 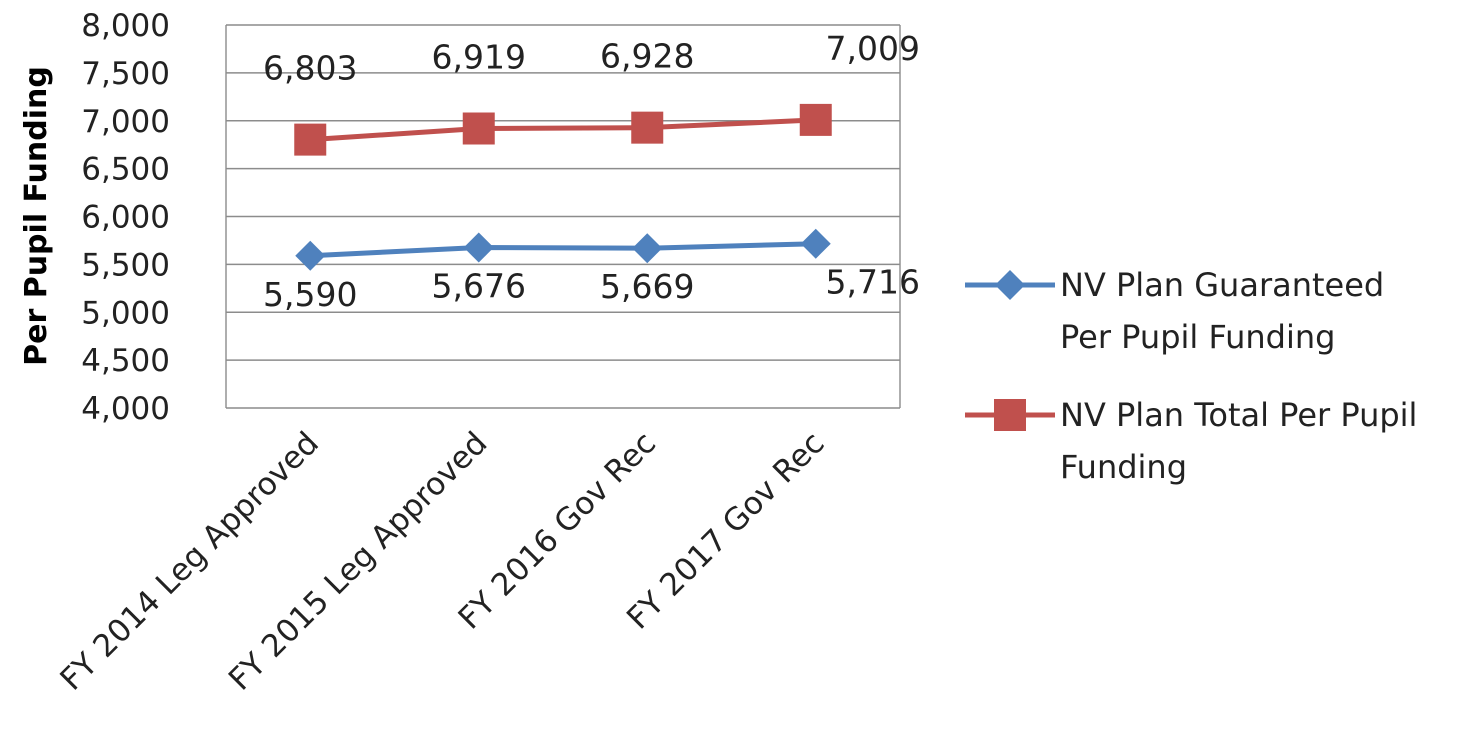 I want to click on y-tick-label: 4,000, so click(x=125, y=409).